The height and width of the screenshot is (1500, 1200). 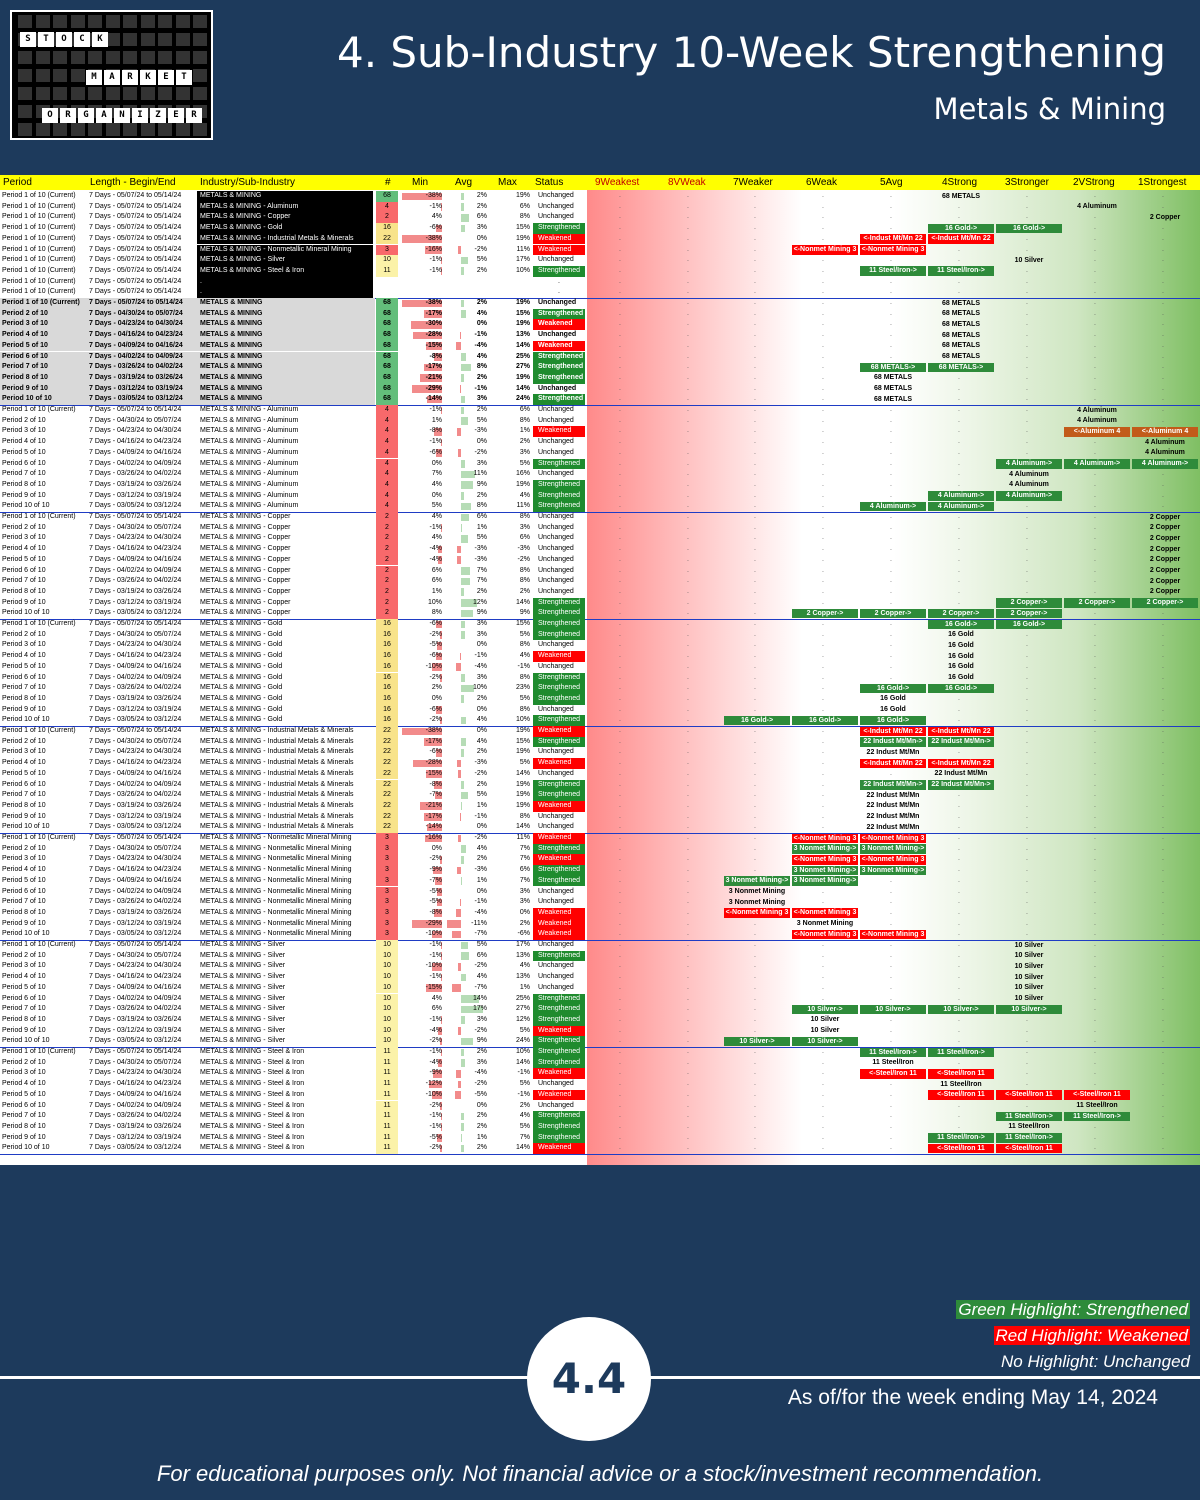 What do you see at coordinates (245, 613) in the screenshot?
I see `industry-cell: METALS & MINING - Copper` at bounding box center [245, 613].